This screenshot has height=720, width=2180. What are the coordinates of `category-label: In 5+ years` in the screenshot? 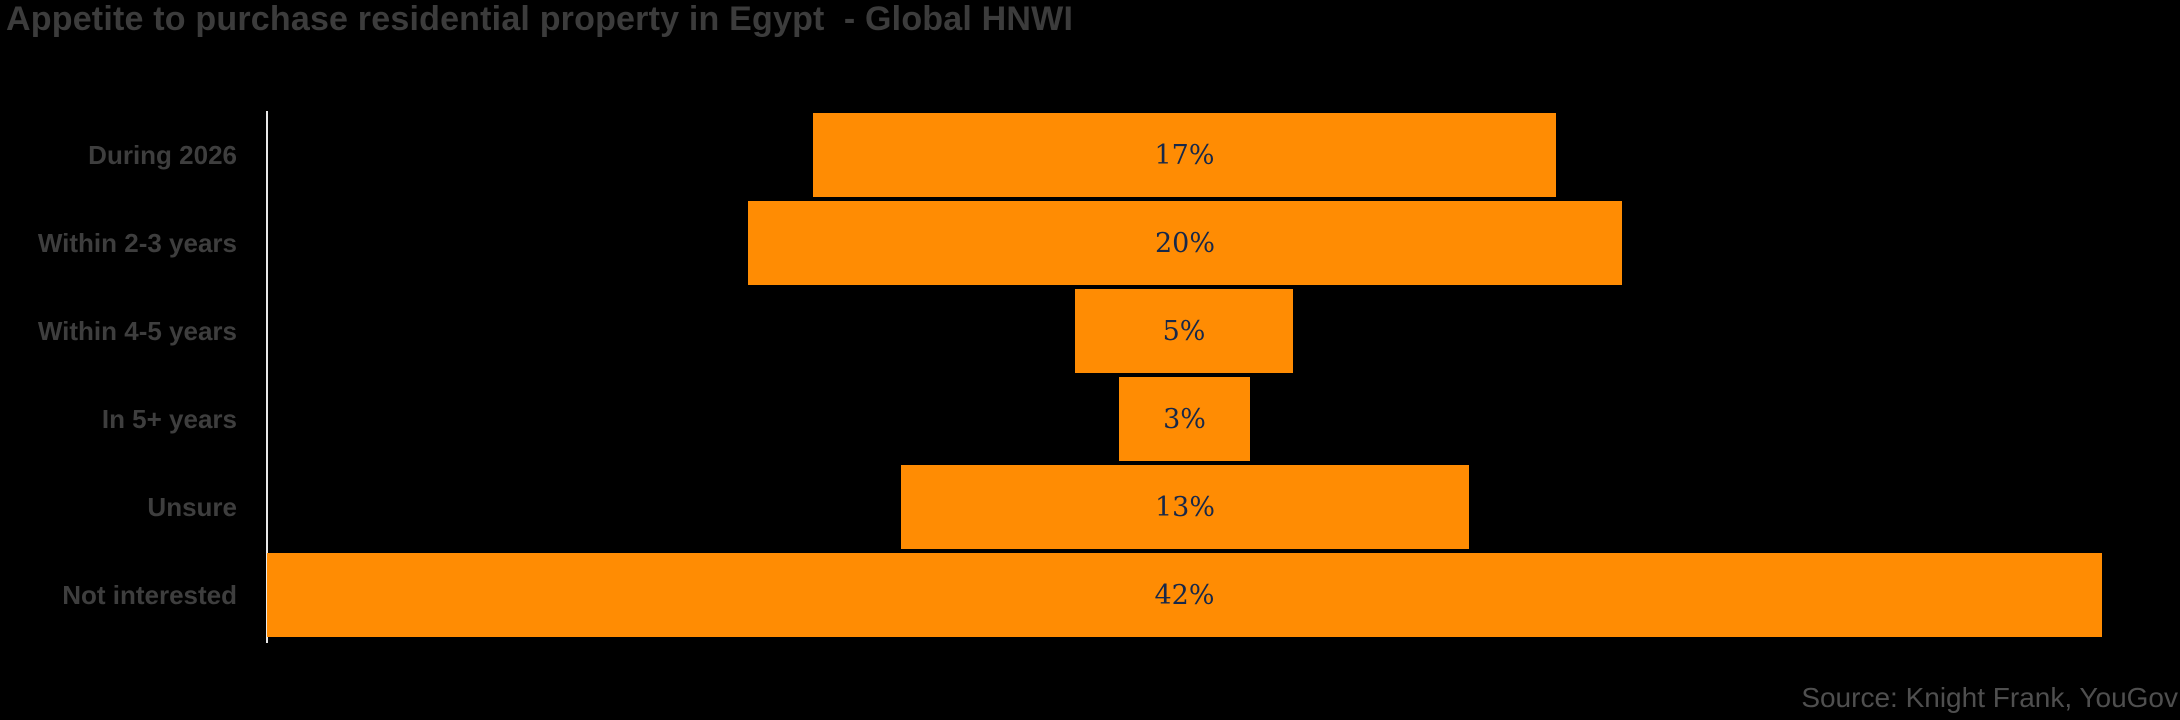 It's located at (169, 419).